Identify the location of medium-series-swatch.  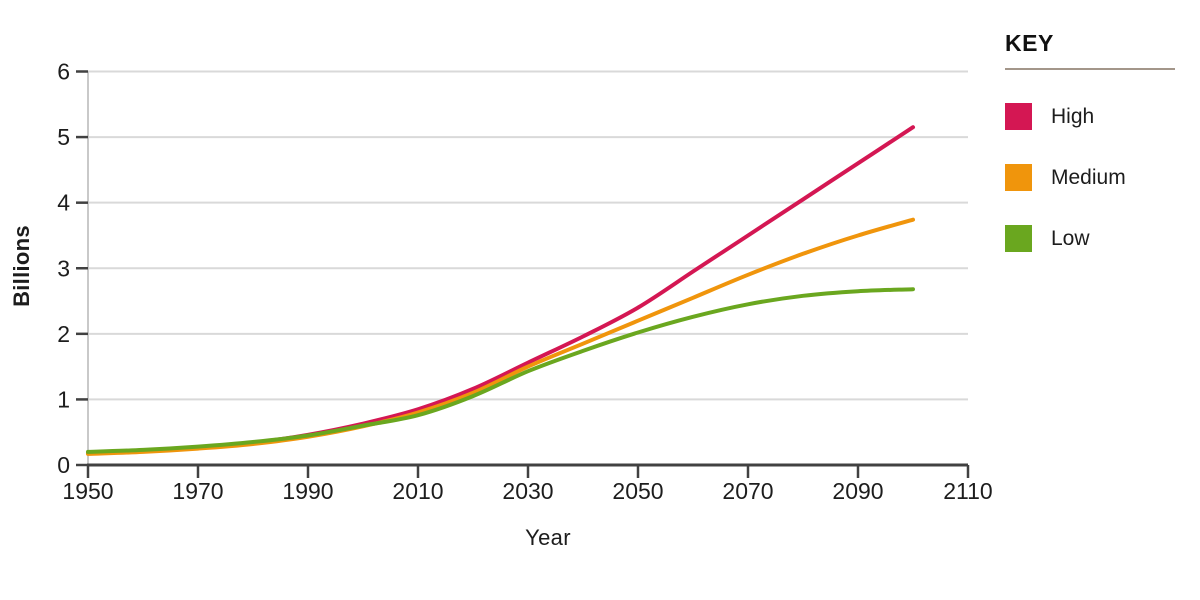
(1018, 177).